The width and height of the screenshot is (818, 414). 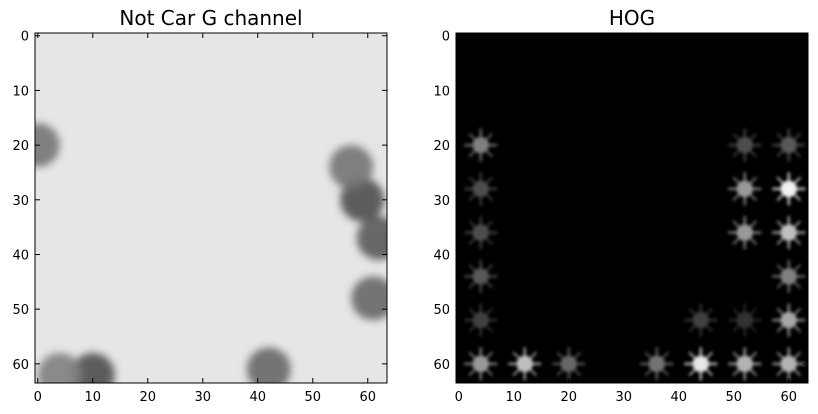 I want to click on right-title: HOG, so click(x=632, y=18).